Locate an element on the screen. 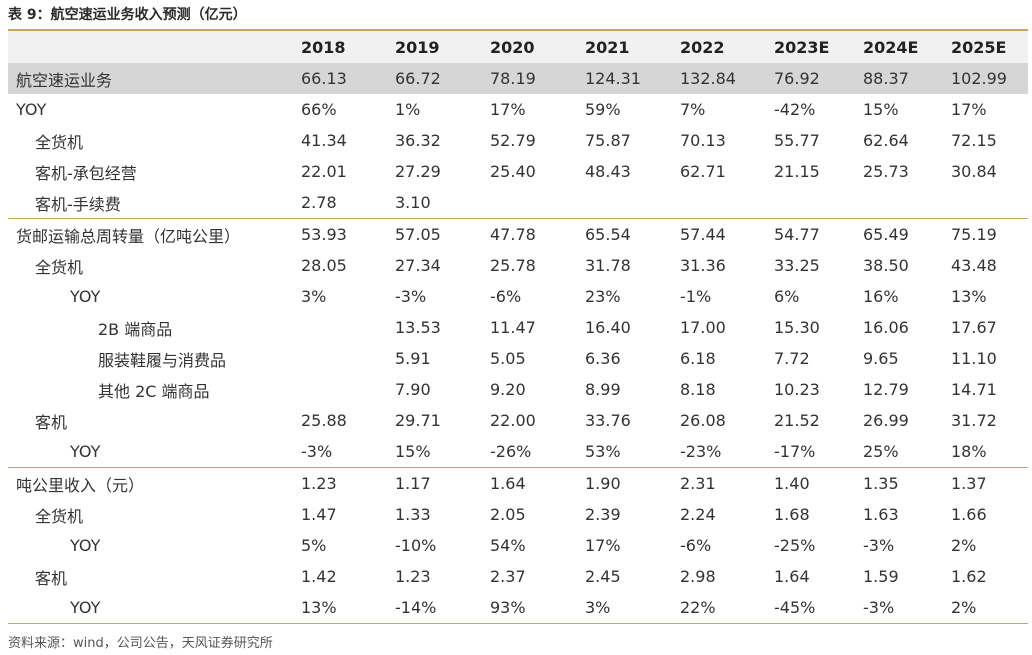 Image resolution: width=1032 pixels, height=655 pixels. cell-value: 2.05 is located at coordinates (508, 514).